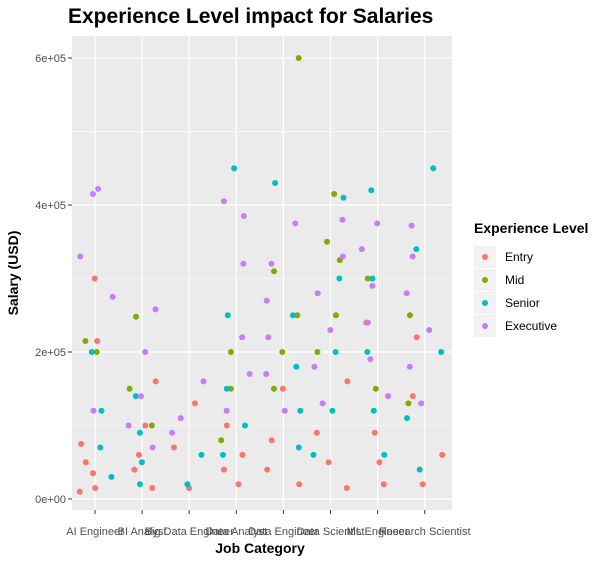 The height and width of the screenshot is (564, 608). Describe the element at coordinates (531, 228) in the screenshot. I see `legend-title: Experience Level` at that location.